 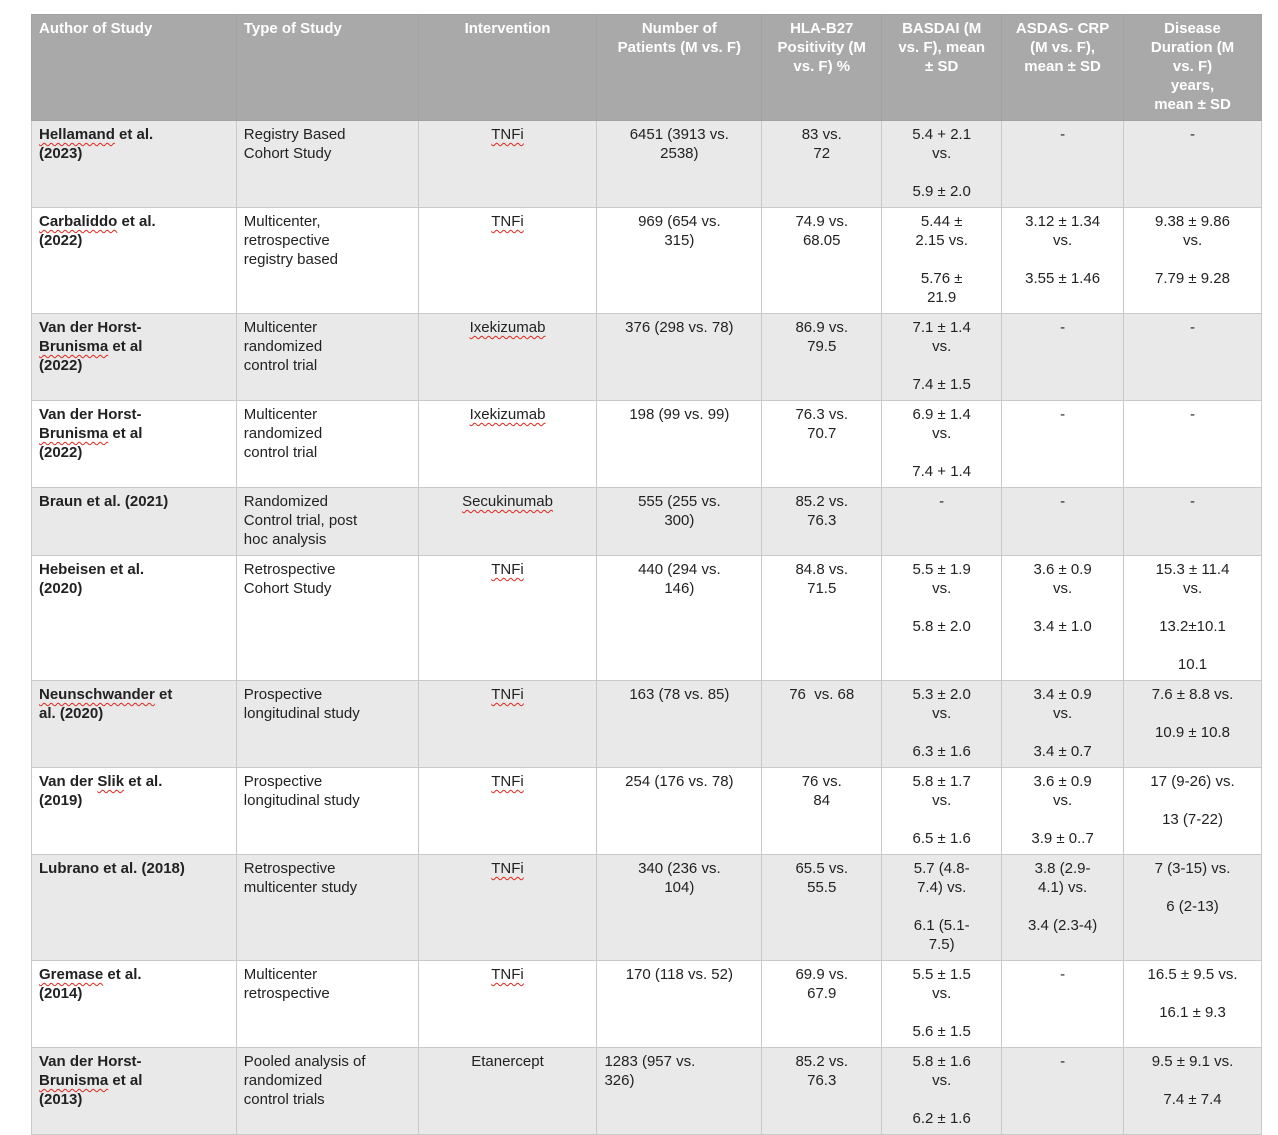 I want to click on cell-type: Retrospective Cohort Study, so click(x=327, y=618).